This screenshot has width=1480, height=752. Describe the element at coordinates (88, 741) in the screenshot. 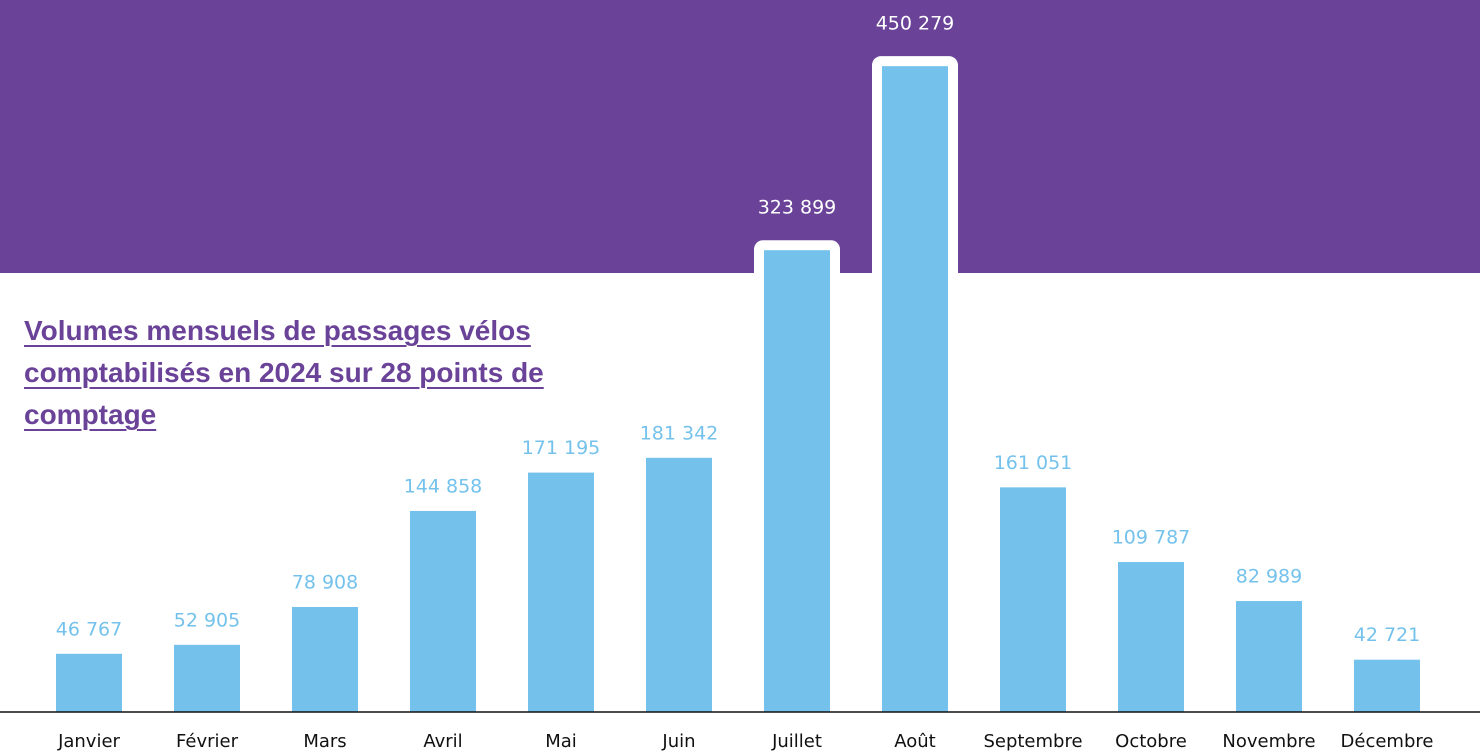

I see `x-tick-label: Janvier` at that location.